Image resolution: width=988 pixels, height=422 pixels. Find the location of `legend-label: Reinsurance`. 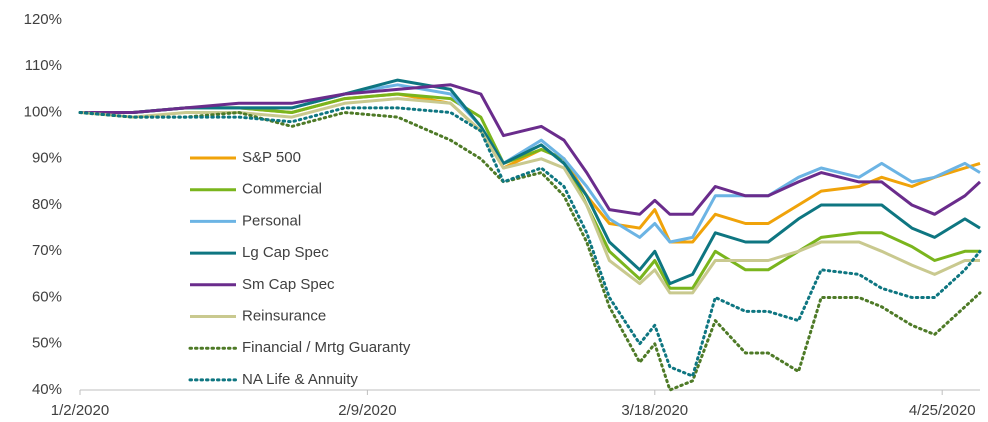

legend-label: Reinsurance is located at coordinates (284, 315).